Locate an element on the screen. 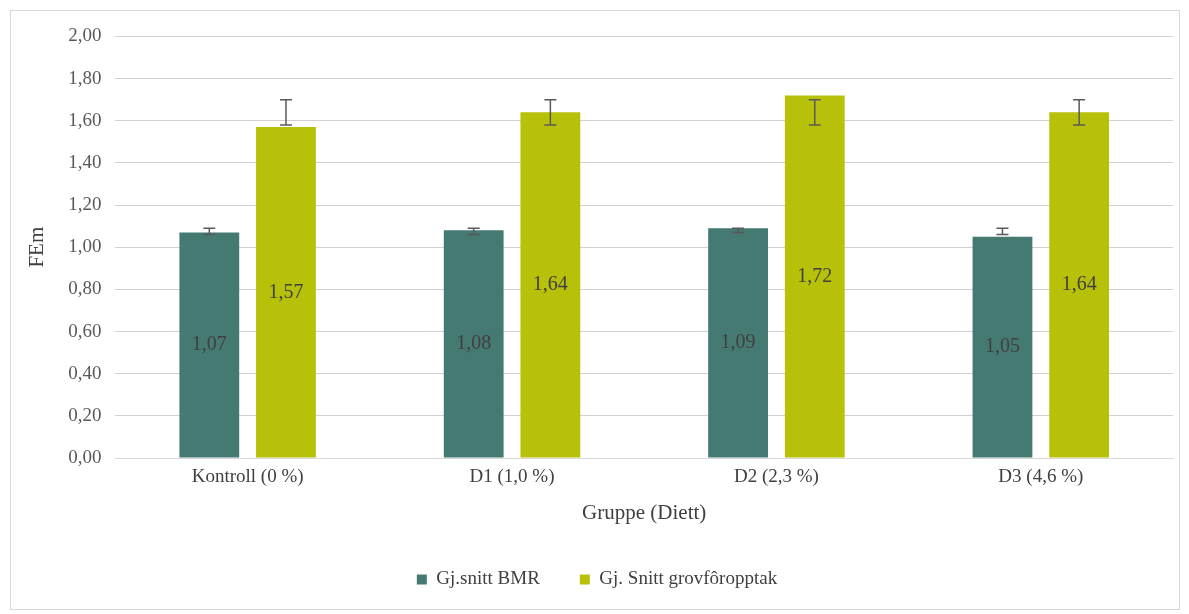 This screenshot has height=614, width=1189. y-tick-label: 1,00 is located at coordinates (85, 246).